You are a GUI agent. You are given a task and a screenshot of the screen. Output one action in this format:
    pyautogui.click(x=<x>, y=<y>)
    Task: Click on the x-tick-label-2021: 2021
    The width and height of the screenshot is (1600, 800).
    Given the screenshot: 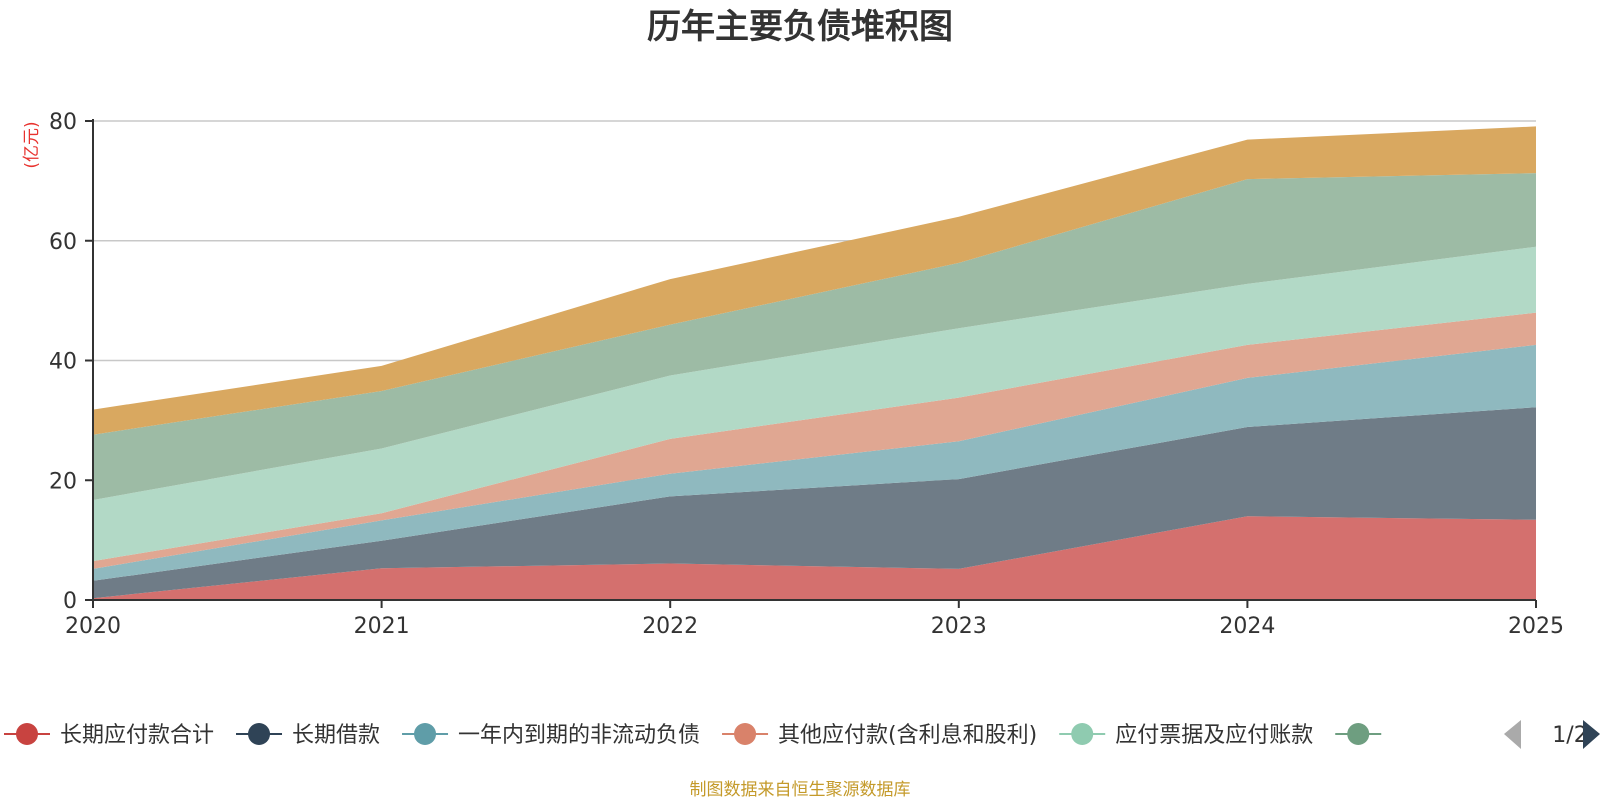 What is the action you would take?
    pyautogui.click(x=382, y=626)
    